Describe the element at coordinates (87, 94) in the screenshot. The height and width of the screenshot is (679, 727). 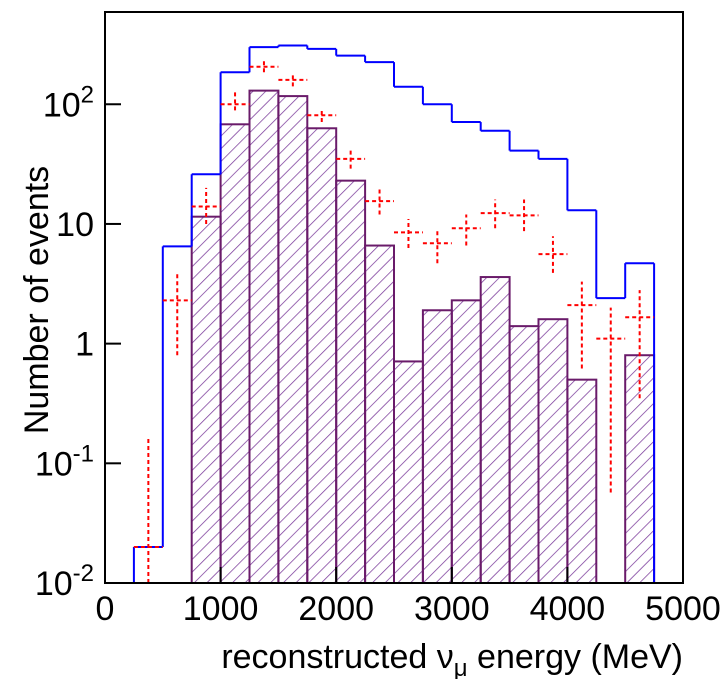
I see `y-tick-exponent: 2` at that location.